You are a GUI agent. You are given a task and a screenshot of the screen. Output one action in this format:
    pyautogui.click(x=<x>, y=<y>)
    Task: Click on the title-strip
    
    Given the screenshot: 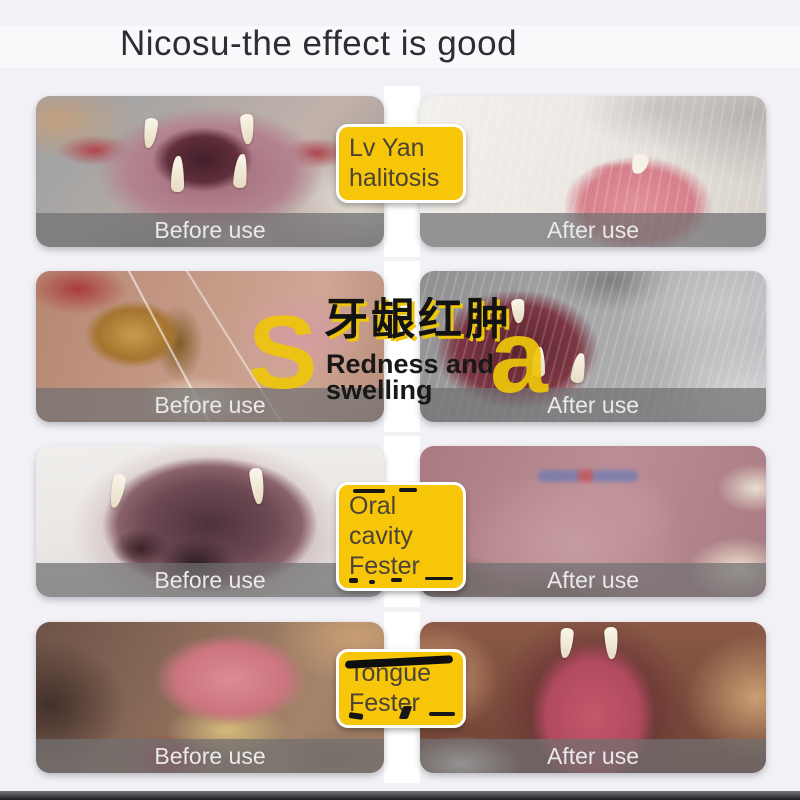 What is the action you would take?
    pyautogui.click(x=400, y=47)
    